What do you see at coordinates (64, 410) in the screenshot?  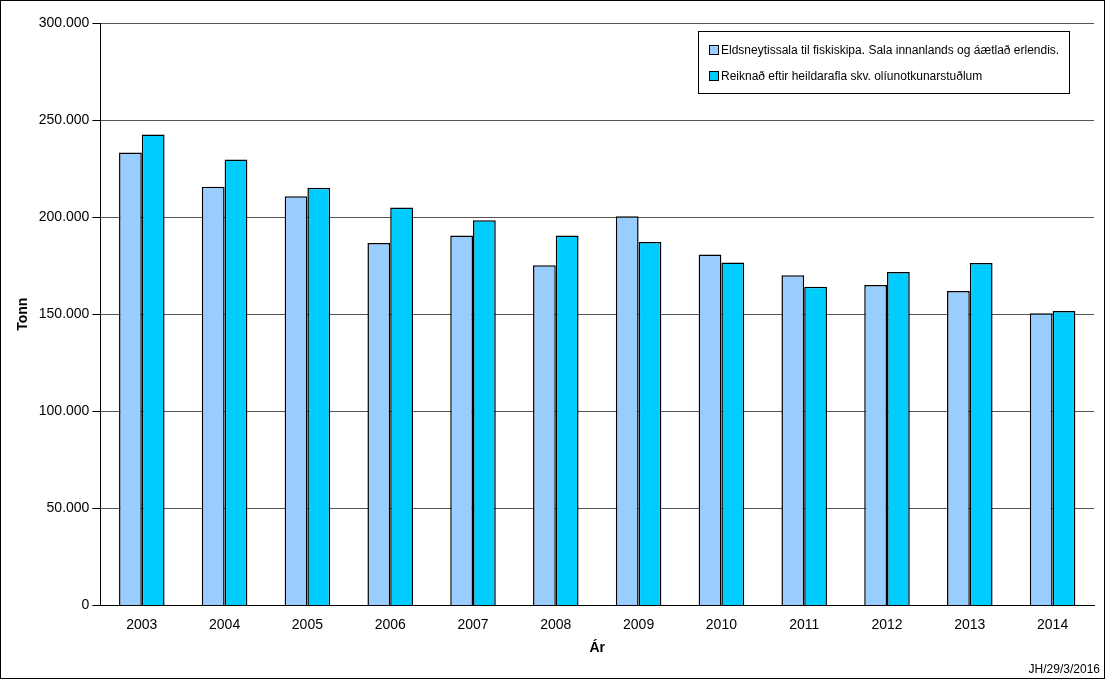 I see `y-tick-label: 100.000` at bounding box center [64, 410].